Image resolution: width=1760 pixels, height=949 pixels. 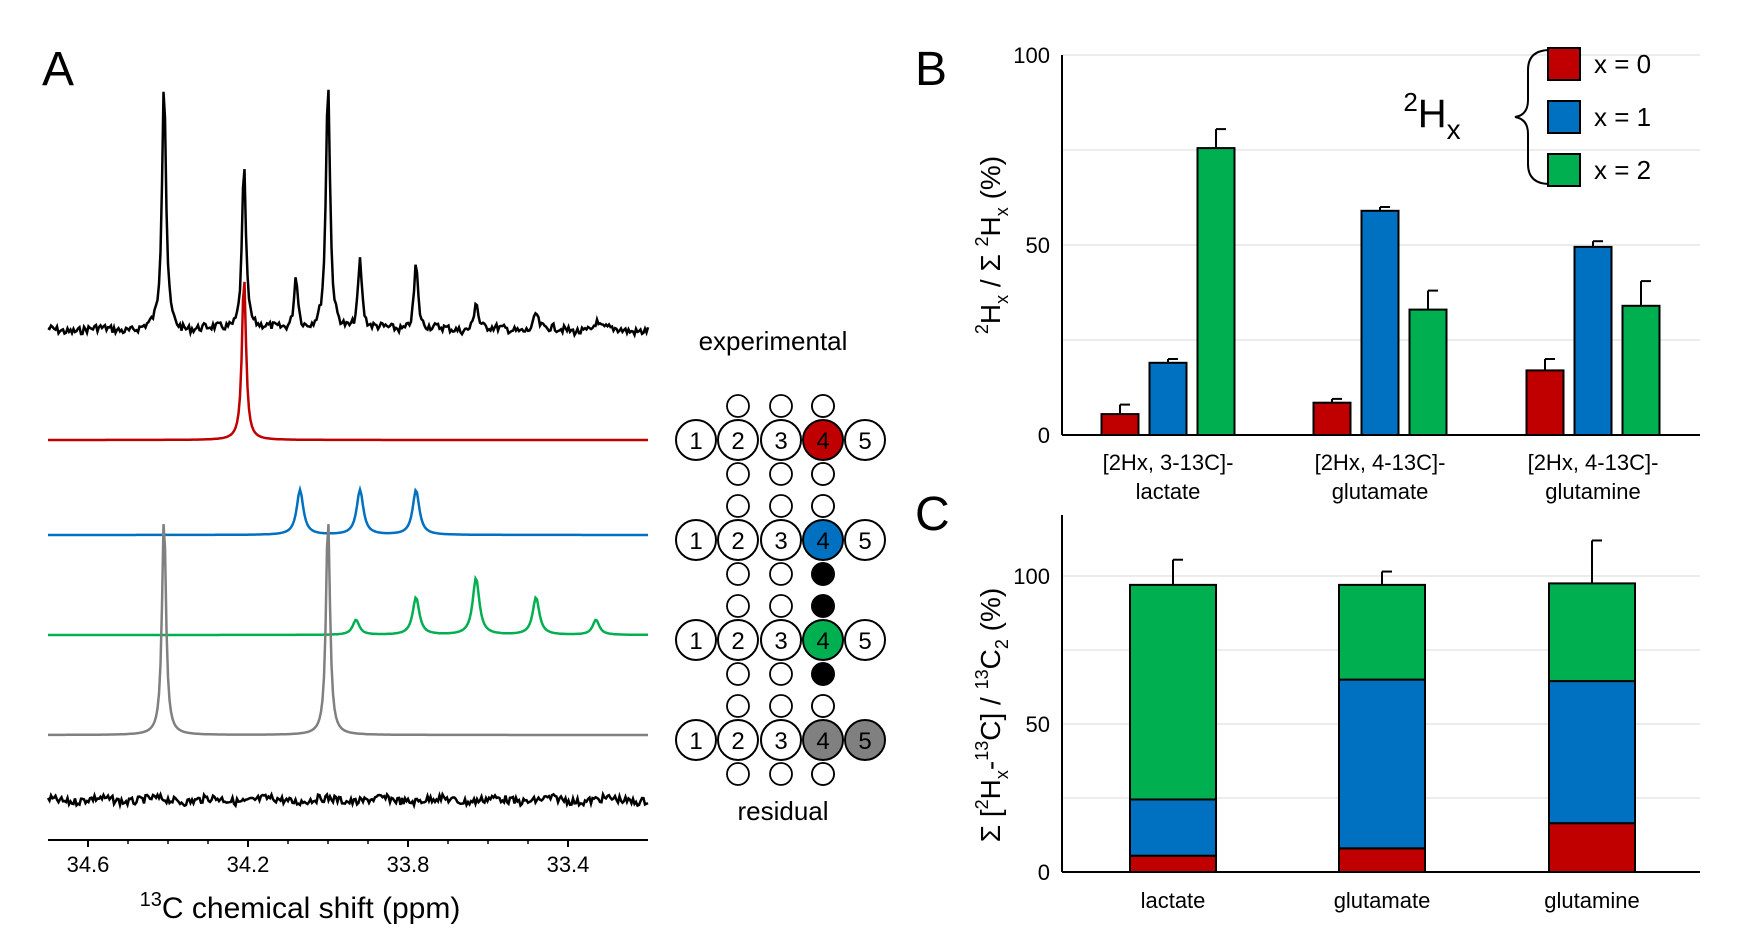 I want to click on experimental-label: experimental, so click(x=773, y=341).